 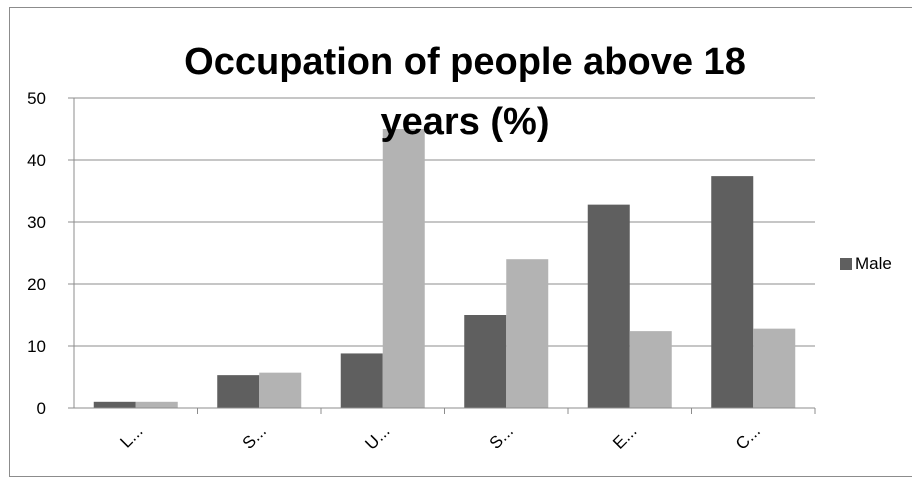 What do you see at coordinates (36, 284) in the screenshot?
I see `y-tick-label: 20` at bounding box center [36, 284].